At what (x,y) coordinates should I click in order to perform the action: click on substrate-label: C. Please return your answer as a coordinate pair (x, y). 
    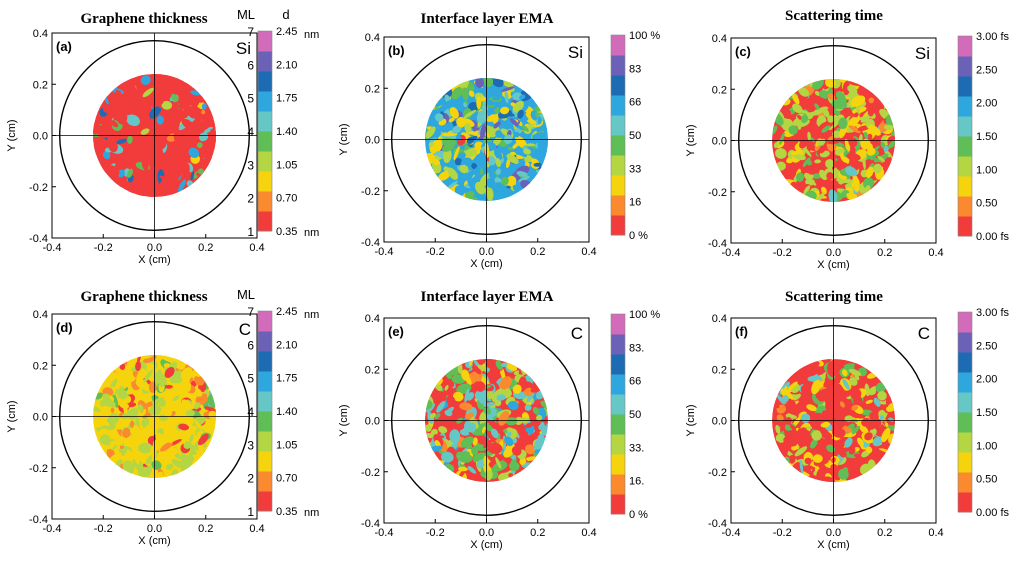
    Looking at the image, I should click on (924, 333).